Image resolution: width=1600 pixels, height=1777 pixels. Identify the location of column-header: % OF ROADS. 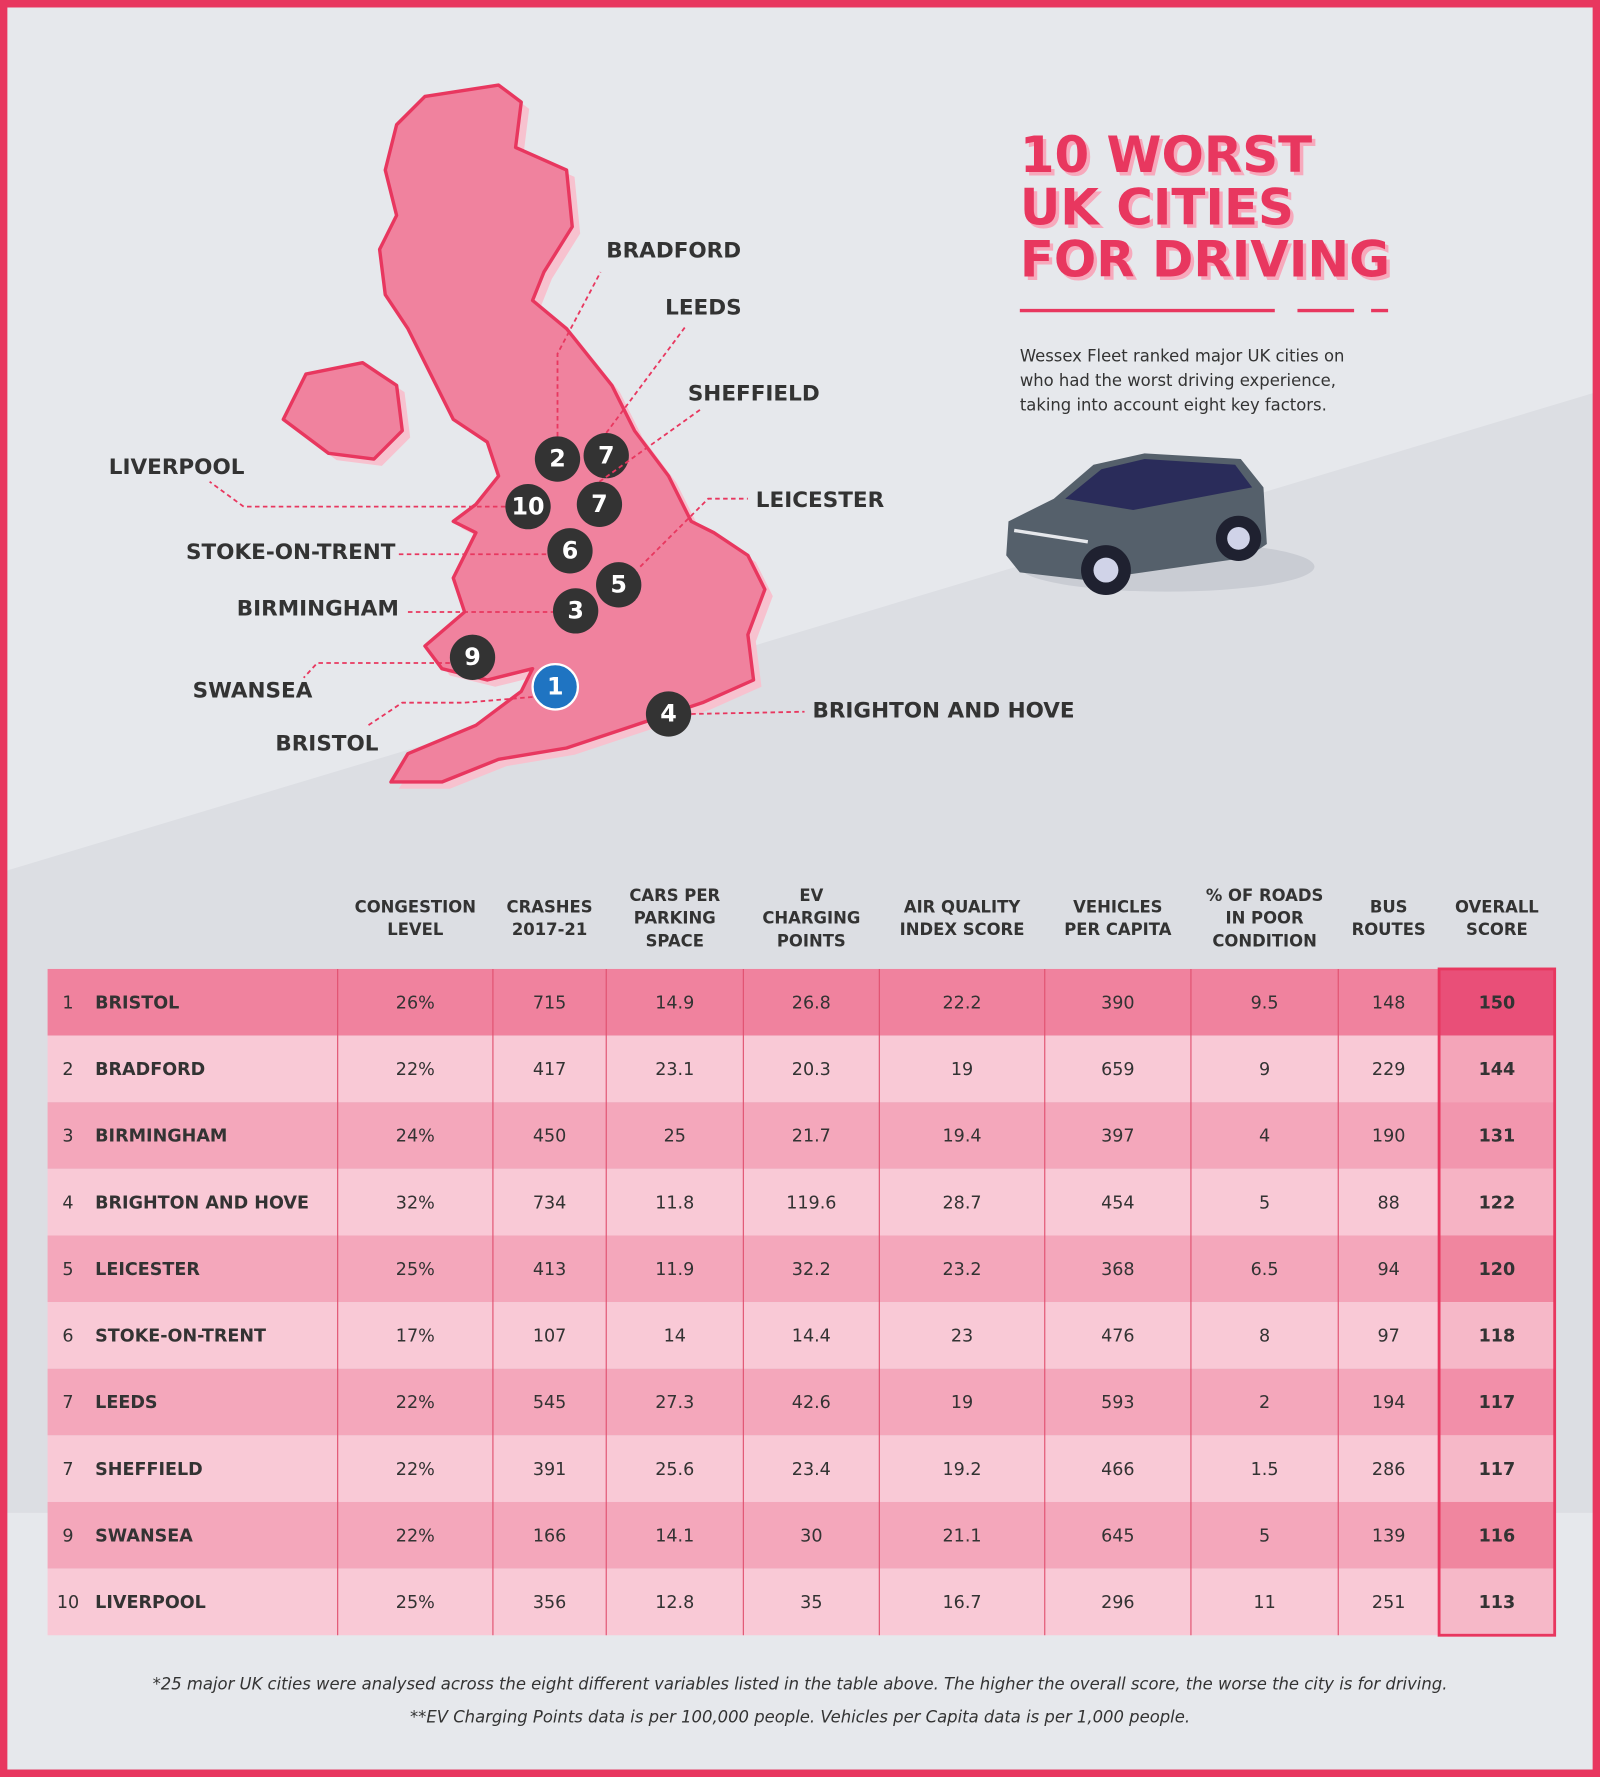
(1264, 895).